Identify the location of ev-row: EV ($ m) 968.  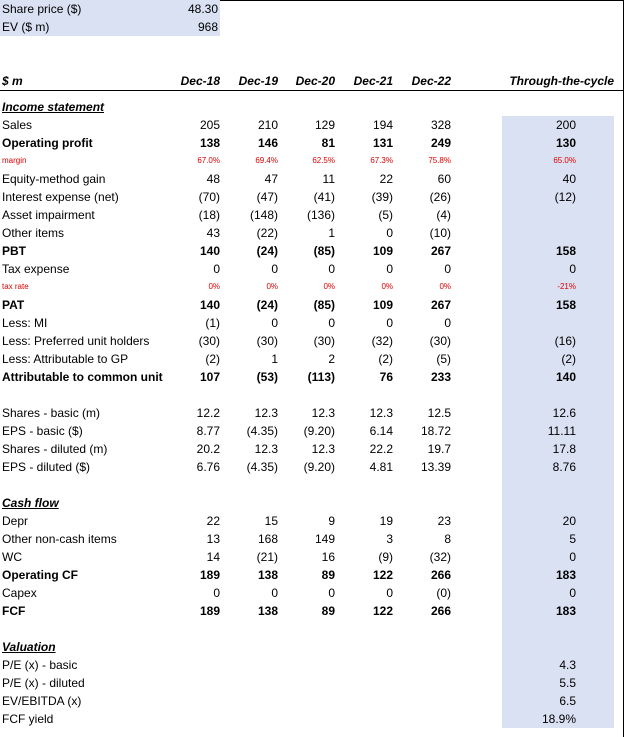
(312, 27).